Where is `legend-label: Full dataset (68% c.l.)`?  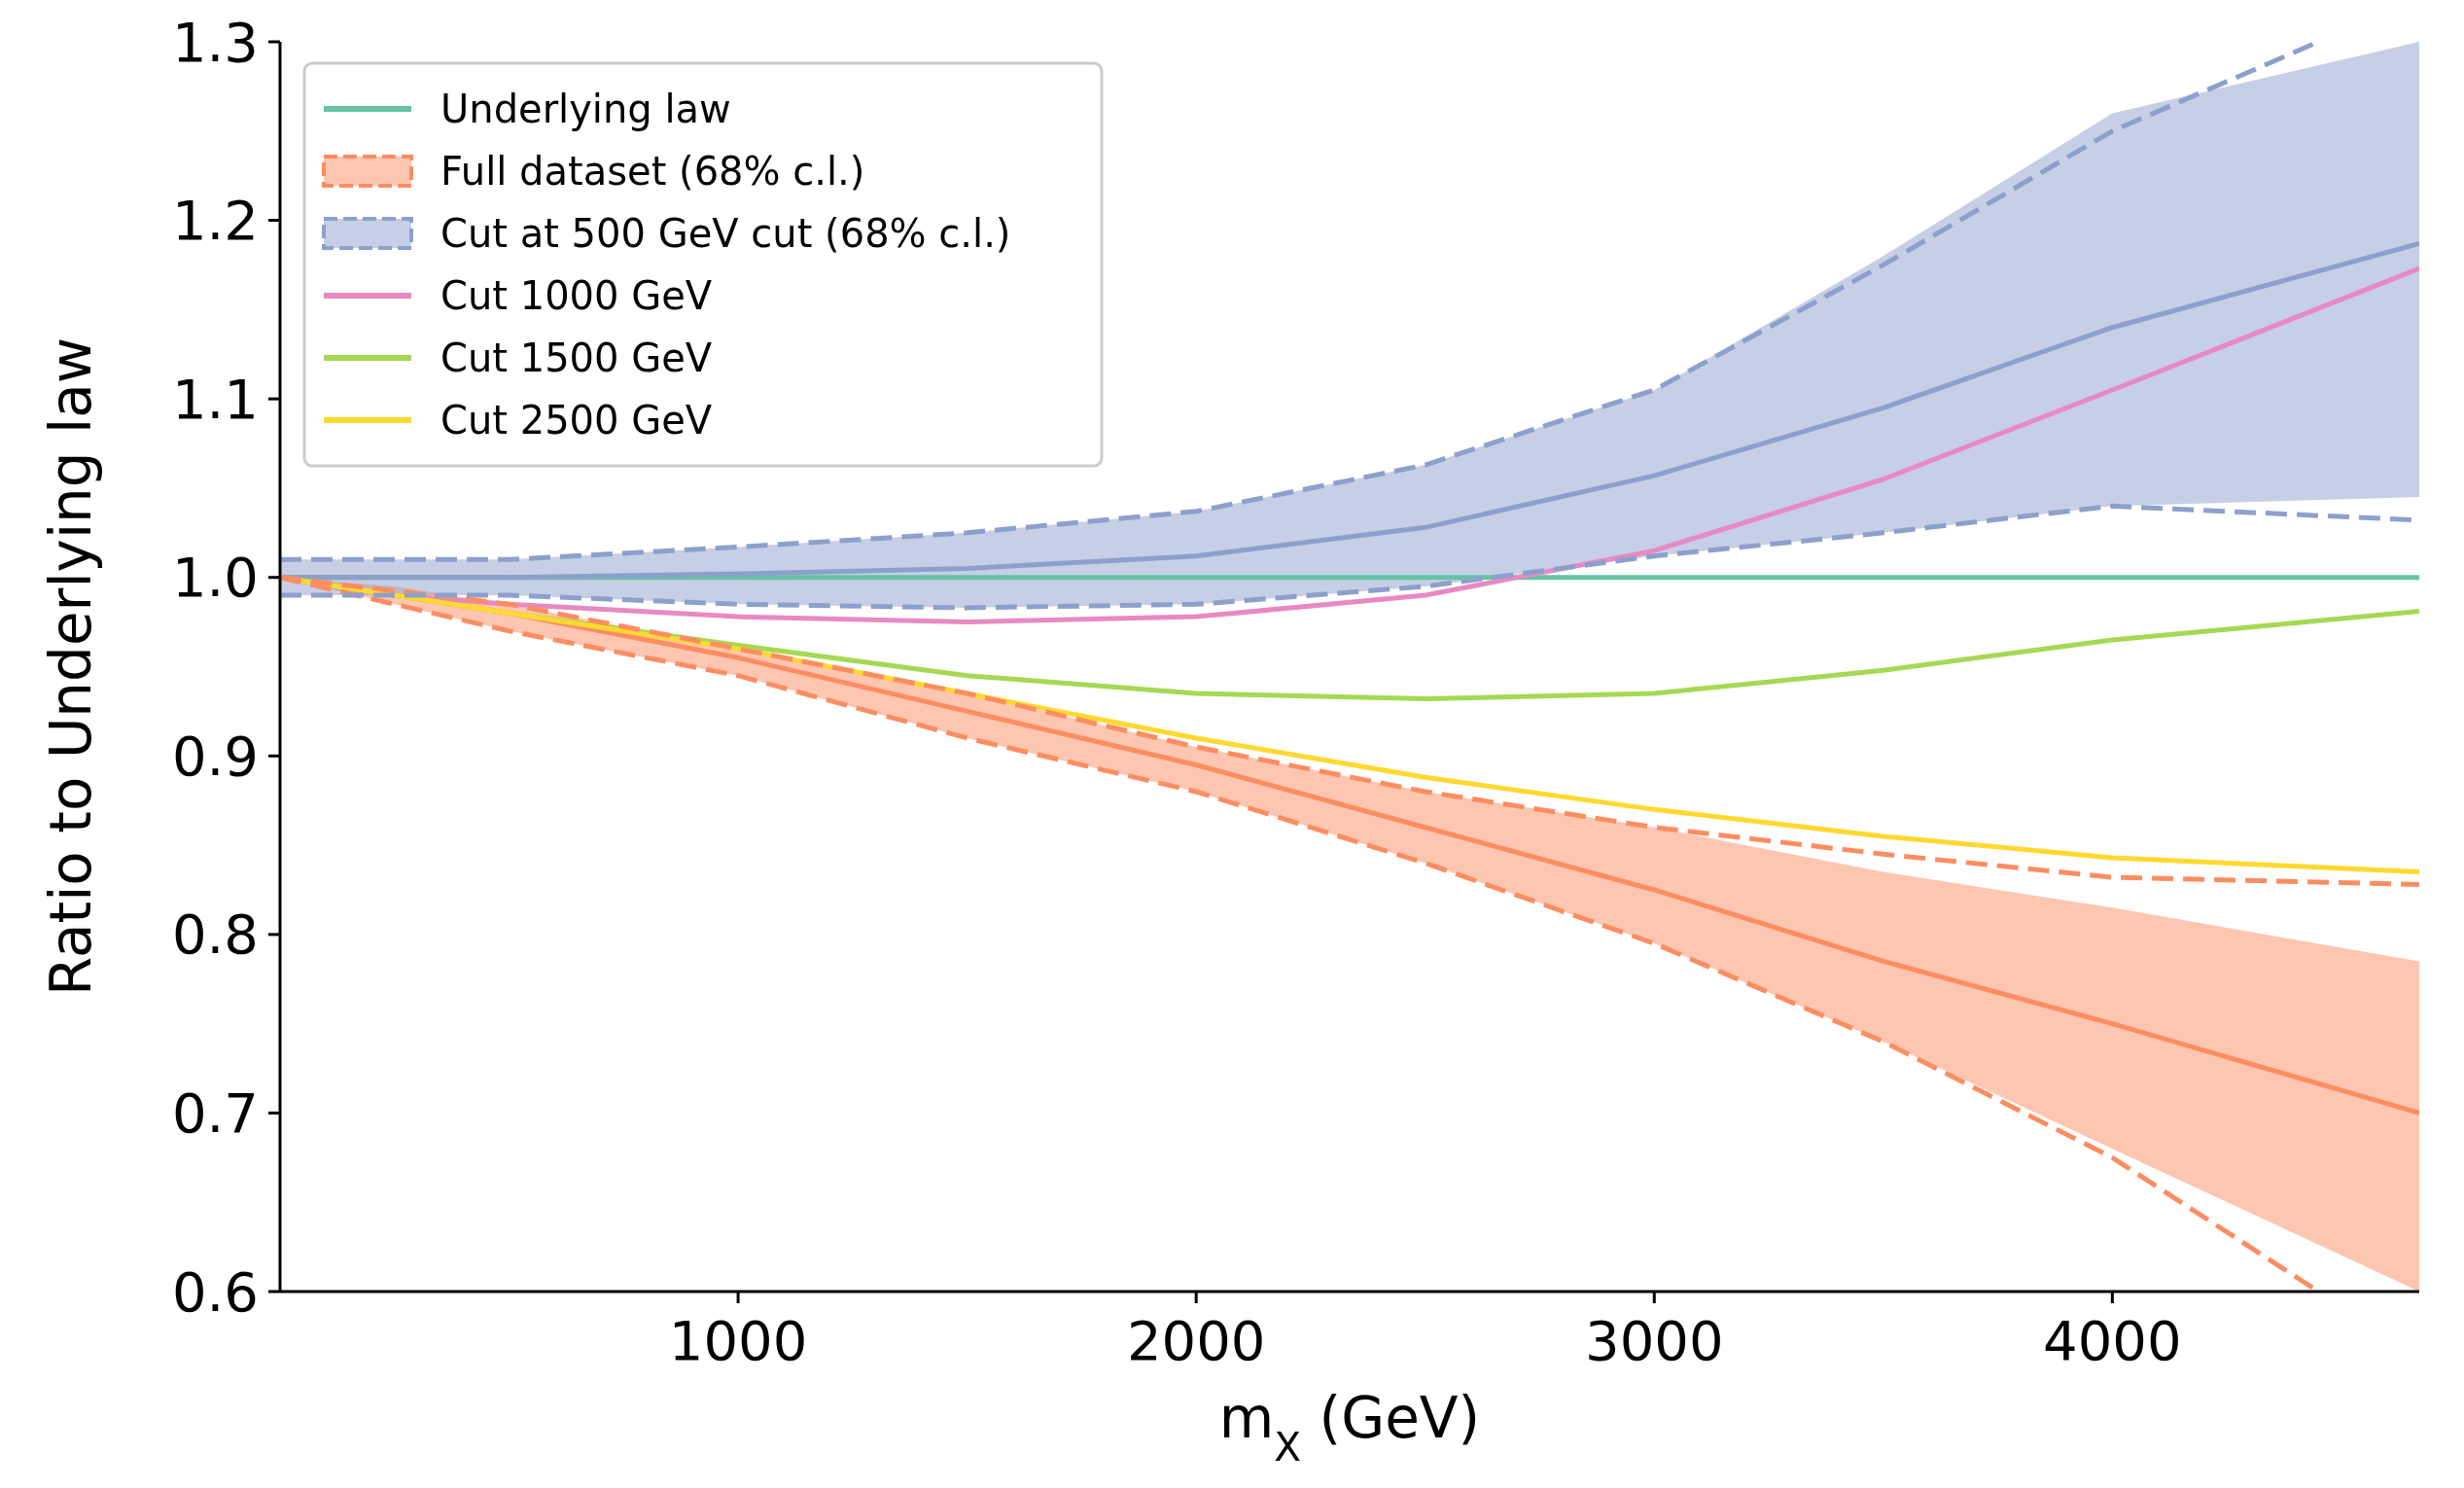 legend-label: Full dataset (68% c.l.) is located at coordinates (652, 171).